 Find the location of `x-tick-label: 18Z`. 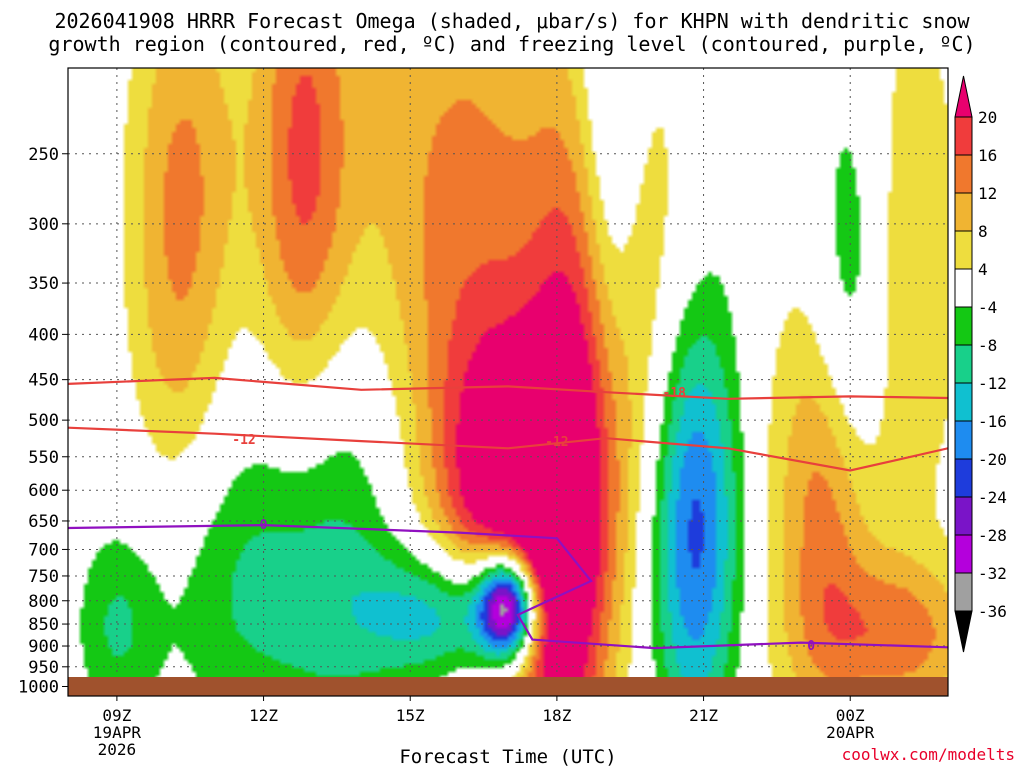

x-tick-label: 18Z is located at coordinates (556, 715).